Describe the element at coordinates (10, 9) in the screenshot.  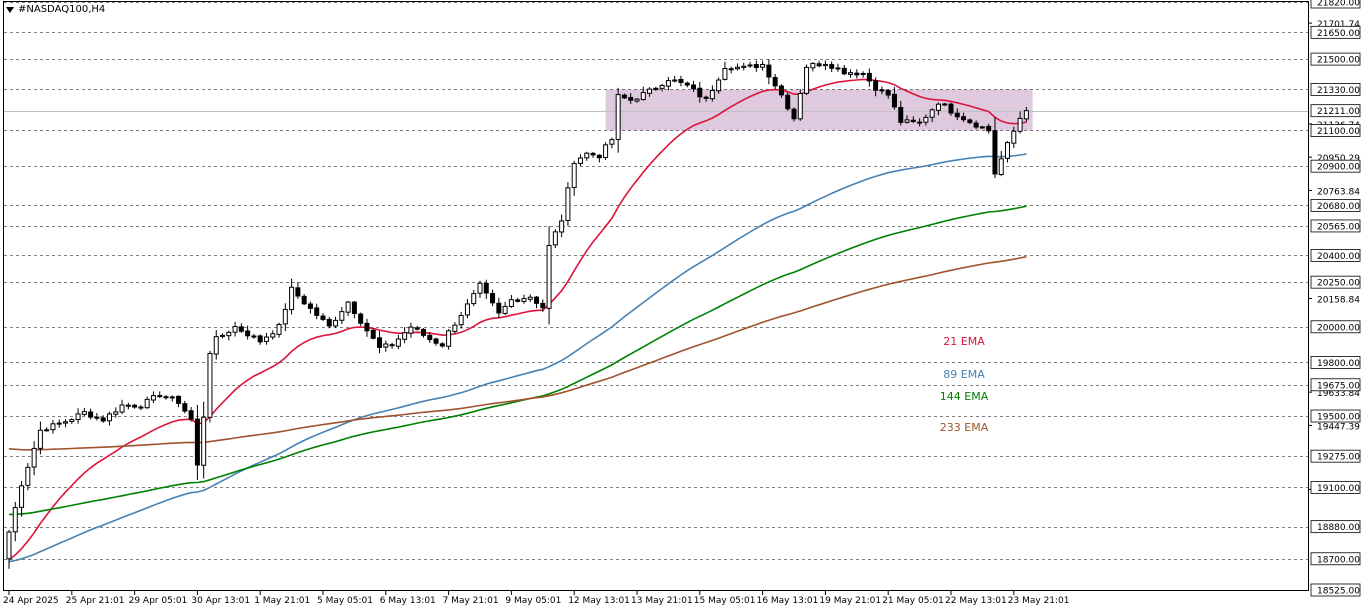
I see `chevron-down-icon` at that location.